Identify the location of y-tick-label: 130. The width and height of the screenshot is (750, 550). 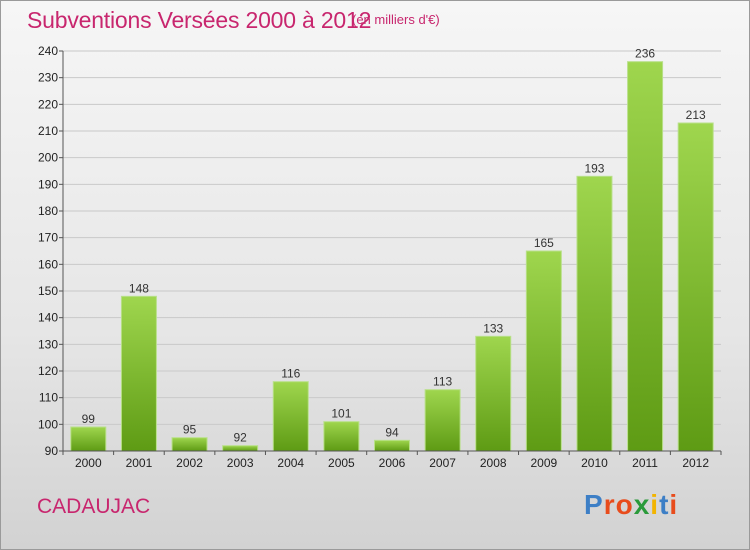
(48, 344).